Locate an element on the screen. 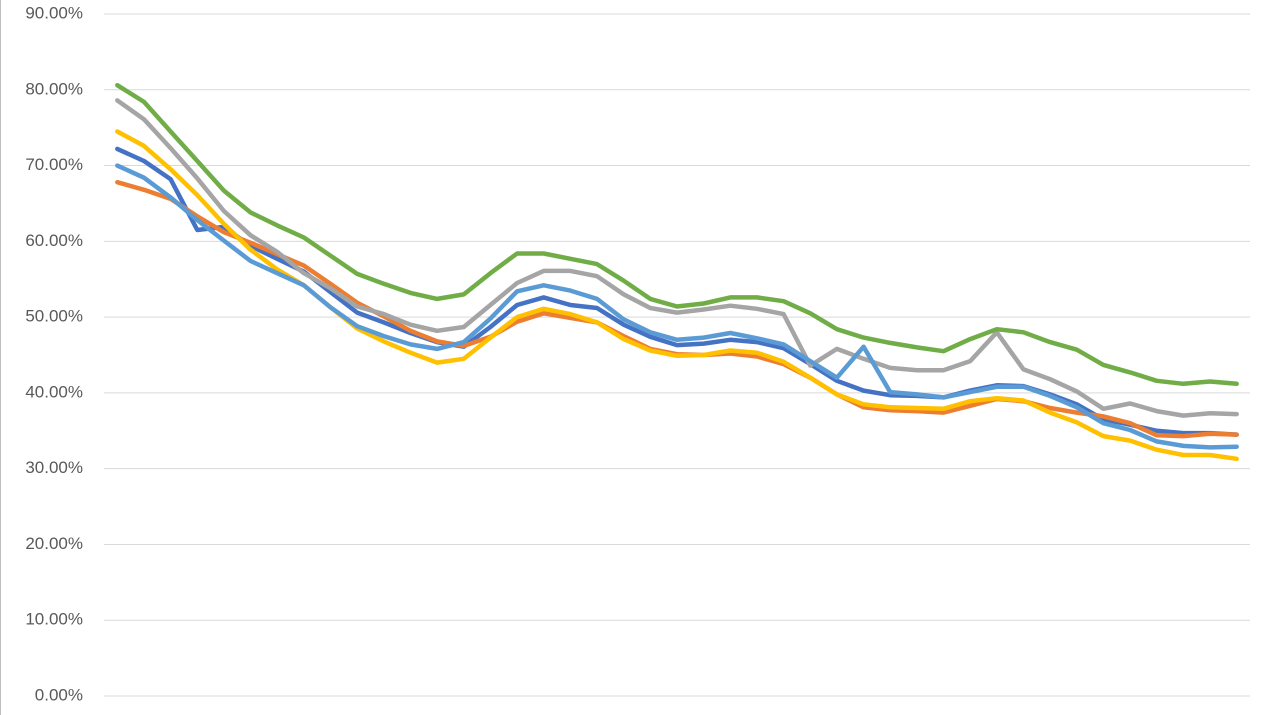 This screenshot has width=1280, height=715. y-tick-label: 0.00% is located at coordinates (59, 694).